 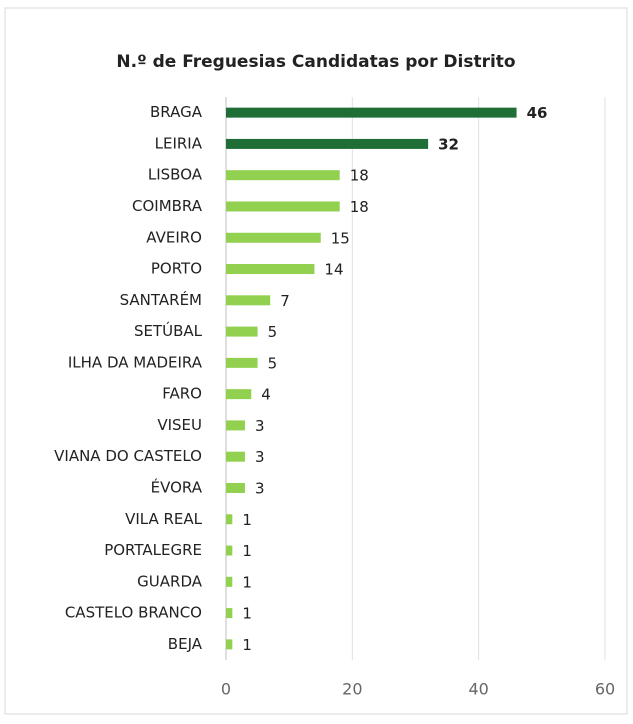 I want to click on y-tick-label: VILA REAL, so click(x=164, y=519).